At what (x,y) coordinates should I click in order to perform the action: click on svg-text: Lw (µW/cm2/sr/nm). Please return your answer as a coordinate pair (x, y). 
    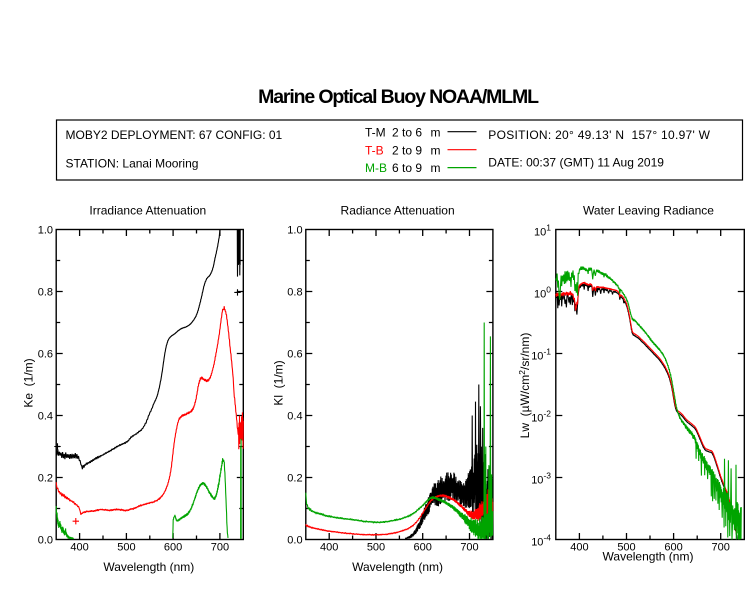
    Looking at the image, I should click on (524, 386).